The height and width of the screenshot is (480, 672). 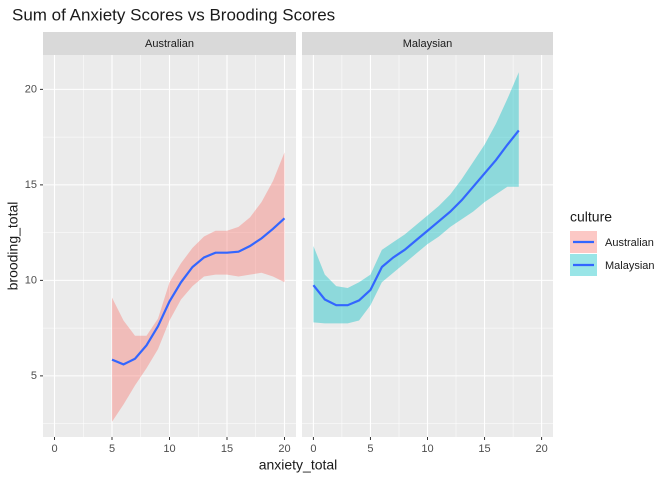 I want to click on y-tick-label: 5, so click(x=34, y=376).